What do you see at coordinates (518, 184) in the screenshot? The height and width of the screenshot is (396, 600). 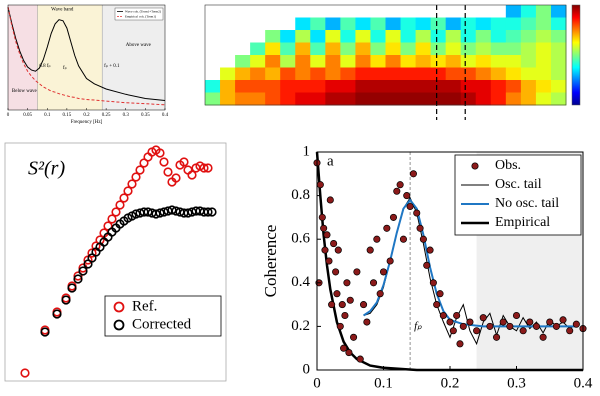 I see `legend-label: Osc. tail` at bounding box center [518, 184].